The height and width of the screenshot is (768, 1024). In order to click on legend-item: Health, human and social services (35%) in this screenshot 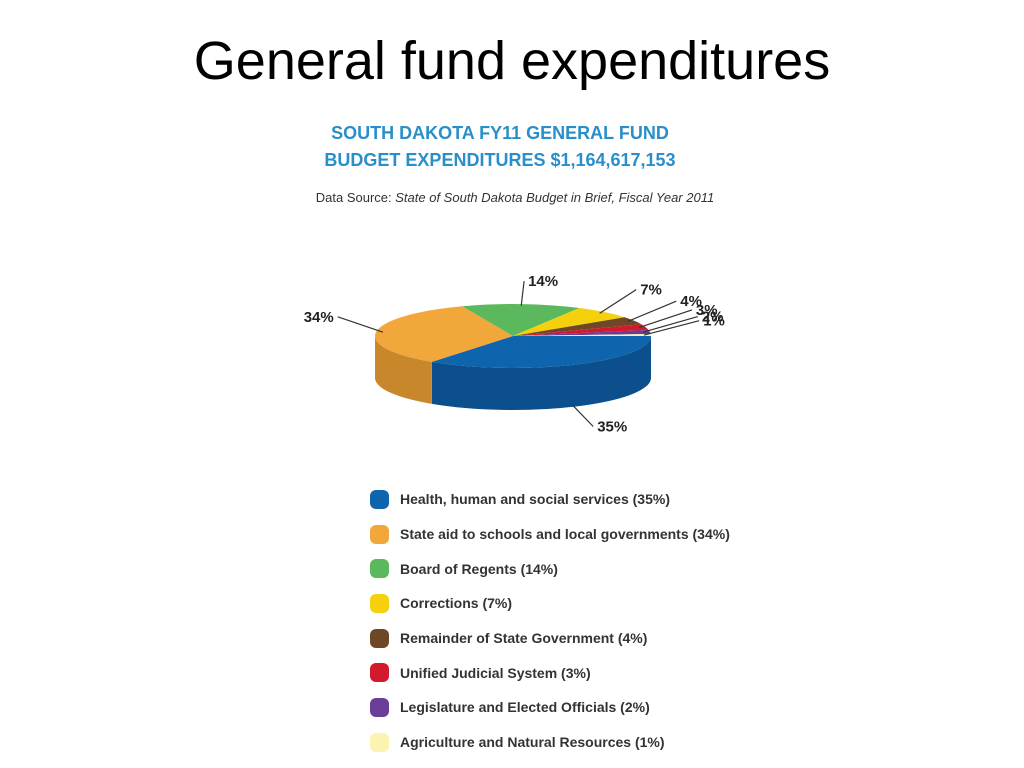, I will do `click(580, 499)`.